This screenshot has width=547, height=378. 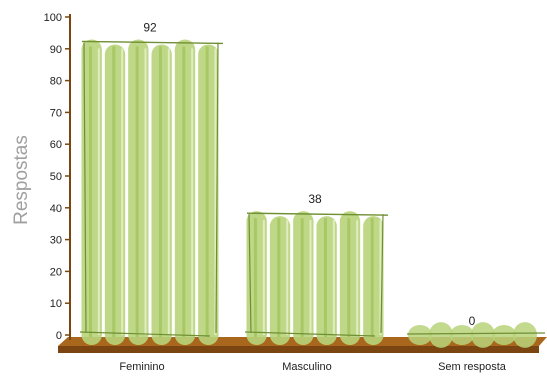 What do you see at coordinates (472, 367) in the screenshot?
I see `x-tick-label: Sem resposta` at bounding box center [472, 367].